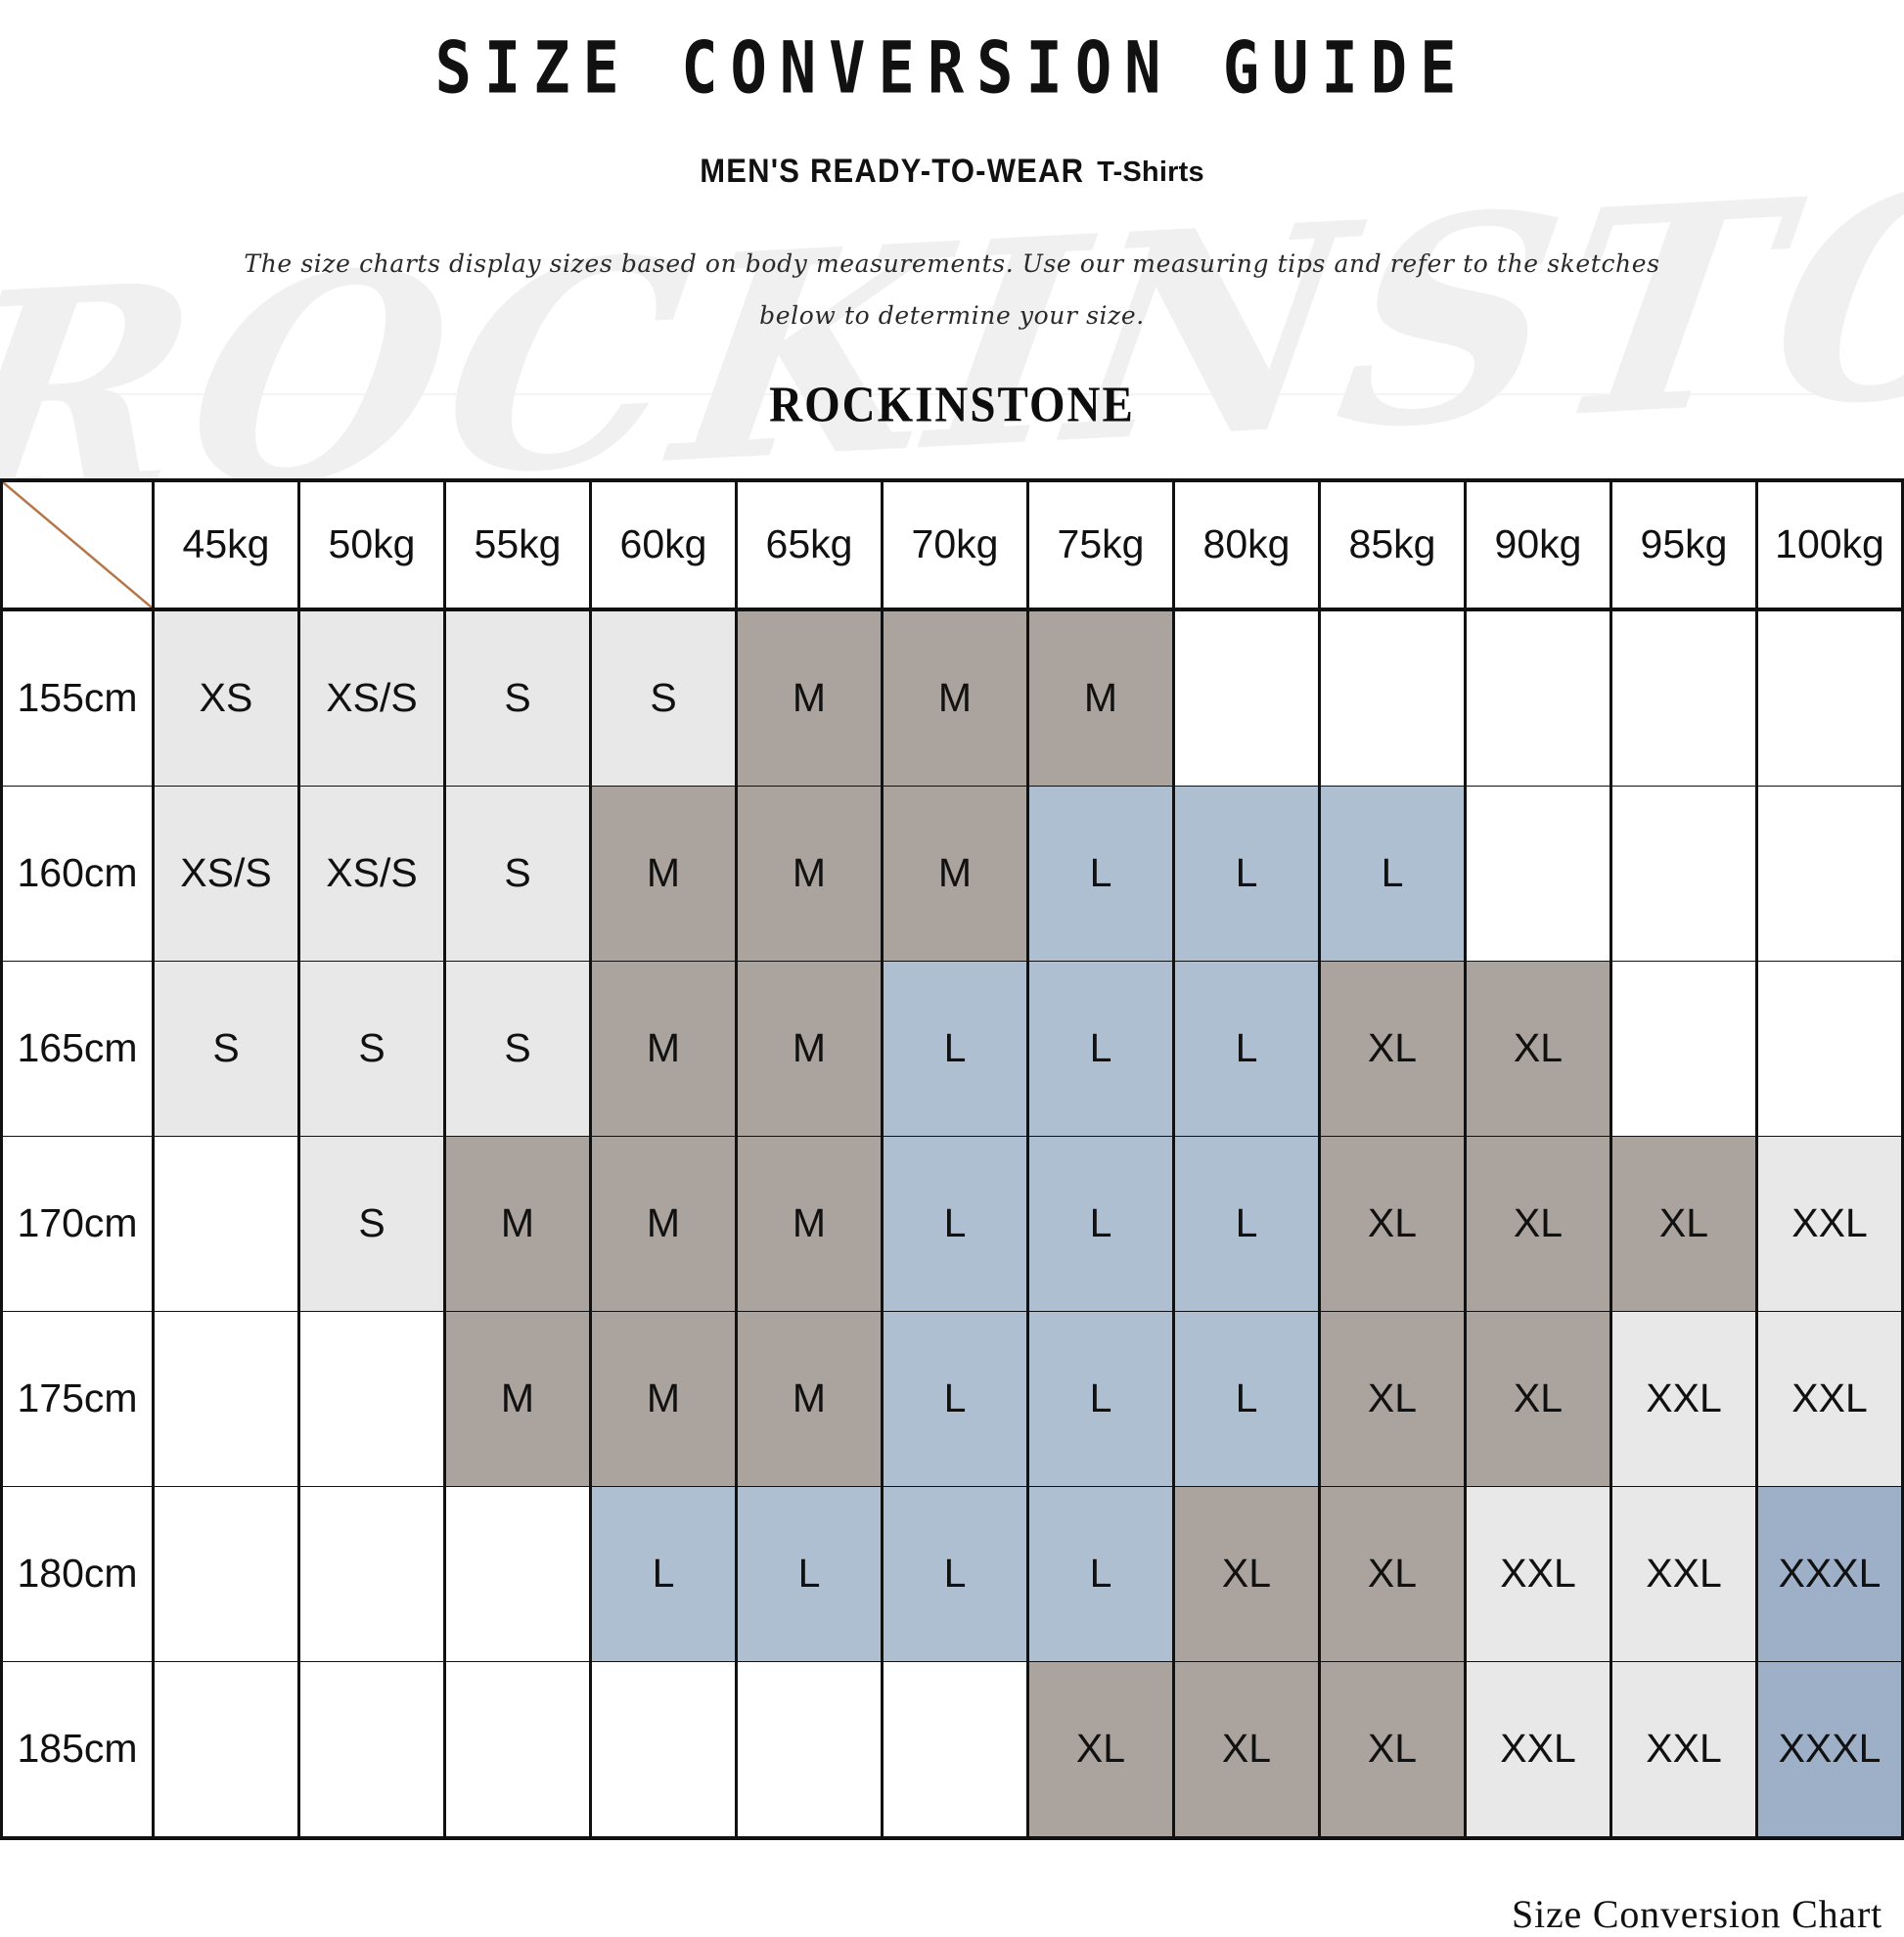 This screenshot has height=1937, width=1904. Describe the element at coordinates (77, 1048) in the screenshot. I see `height-row-header: 165cm` at that location.